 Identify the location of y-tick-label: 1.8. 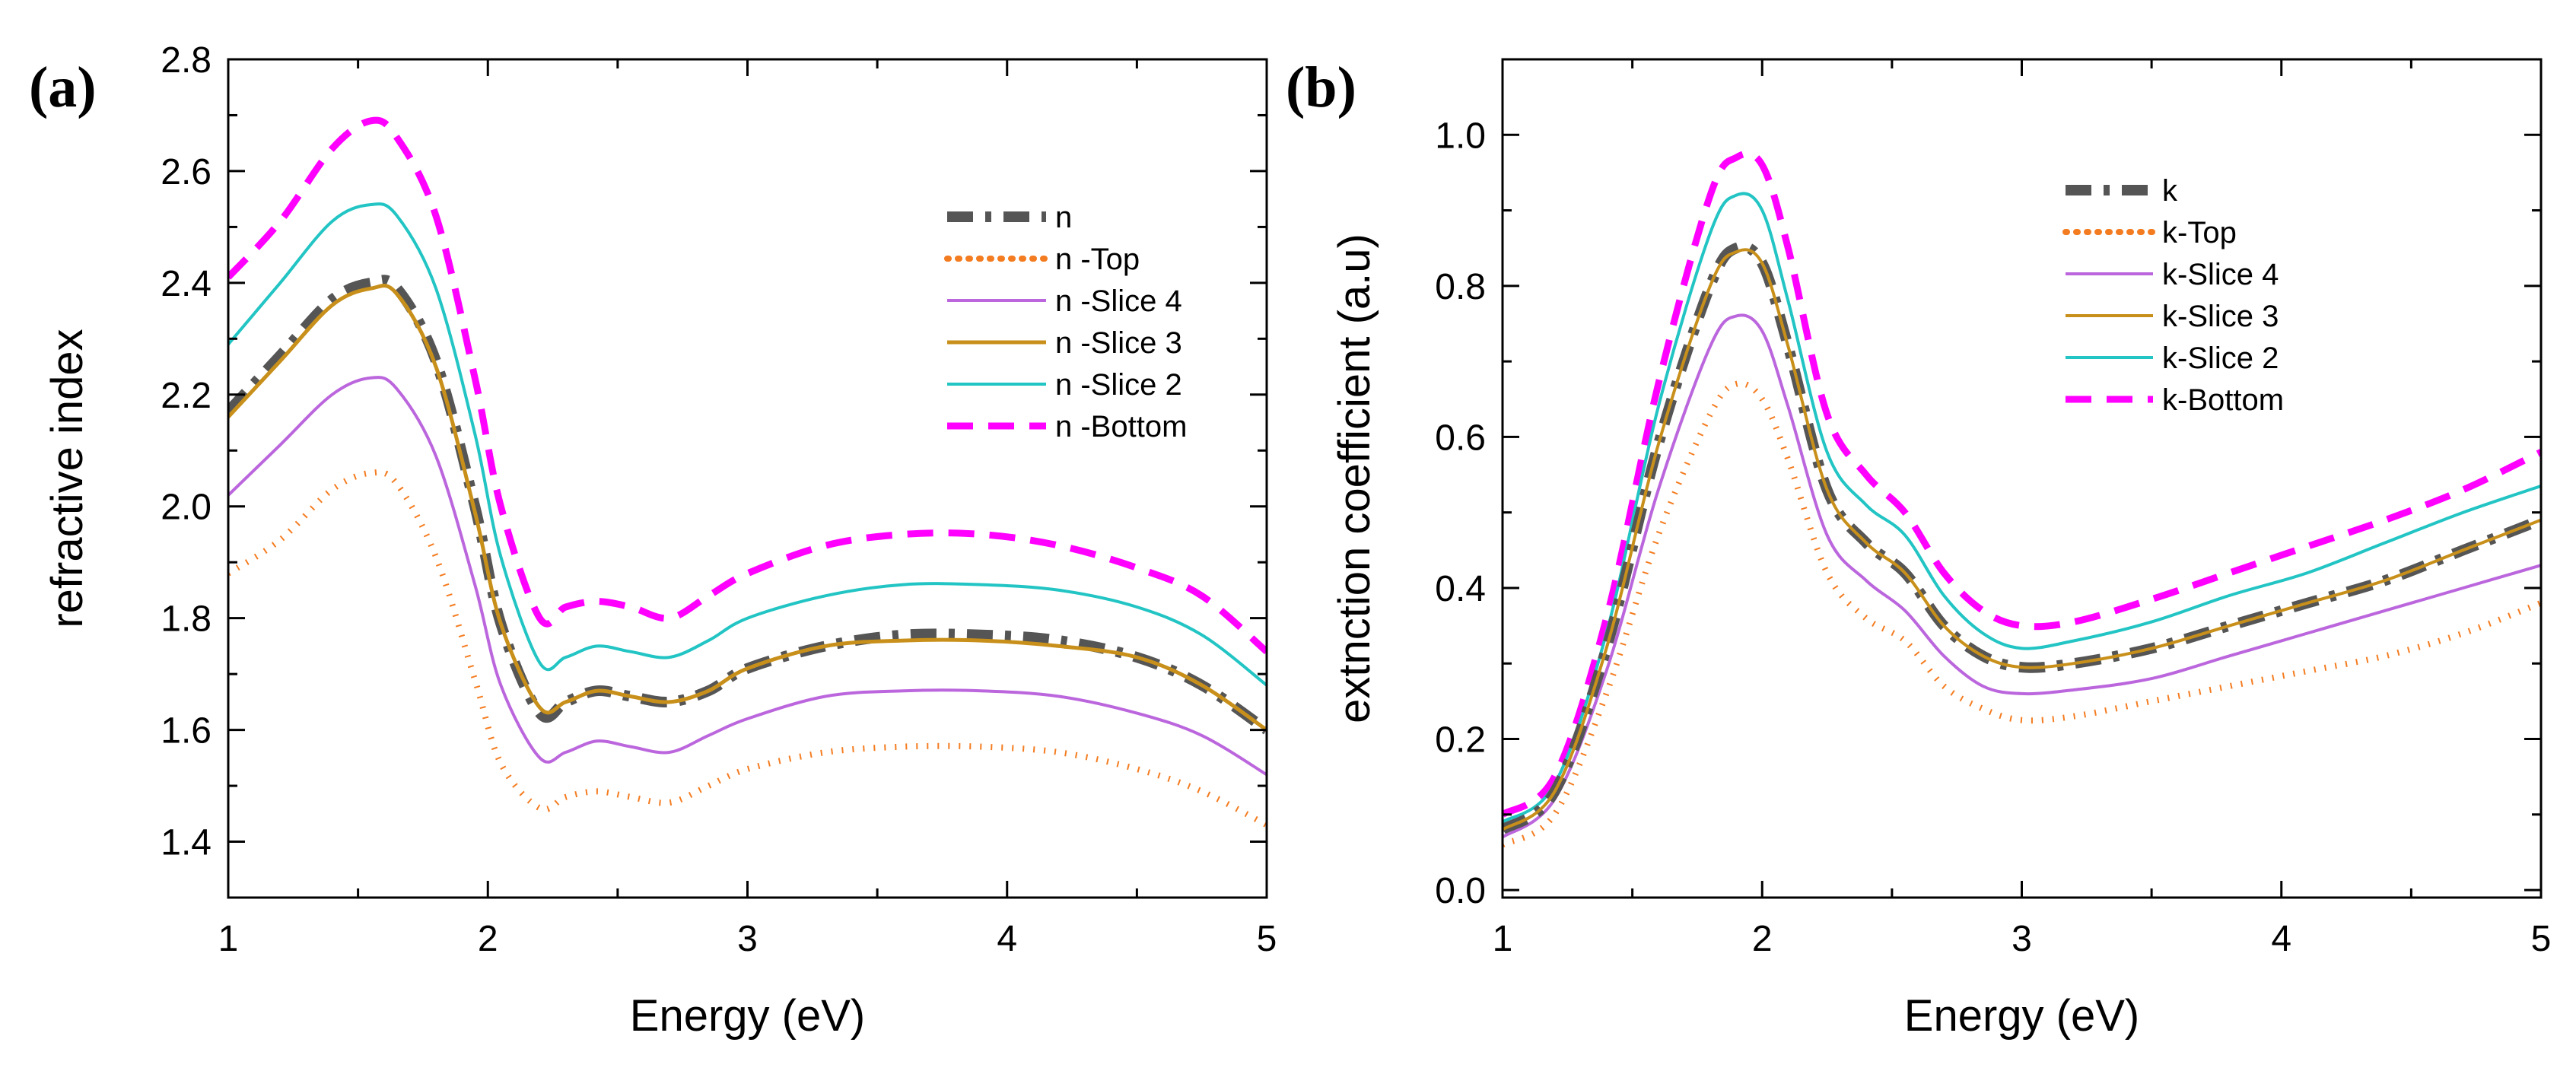
(186, 619).